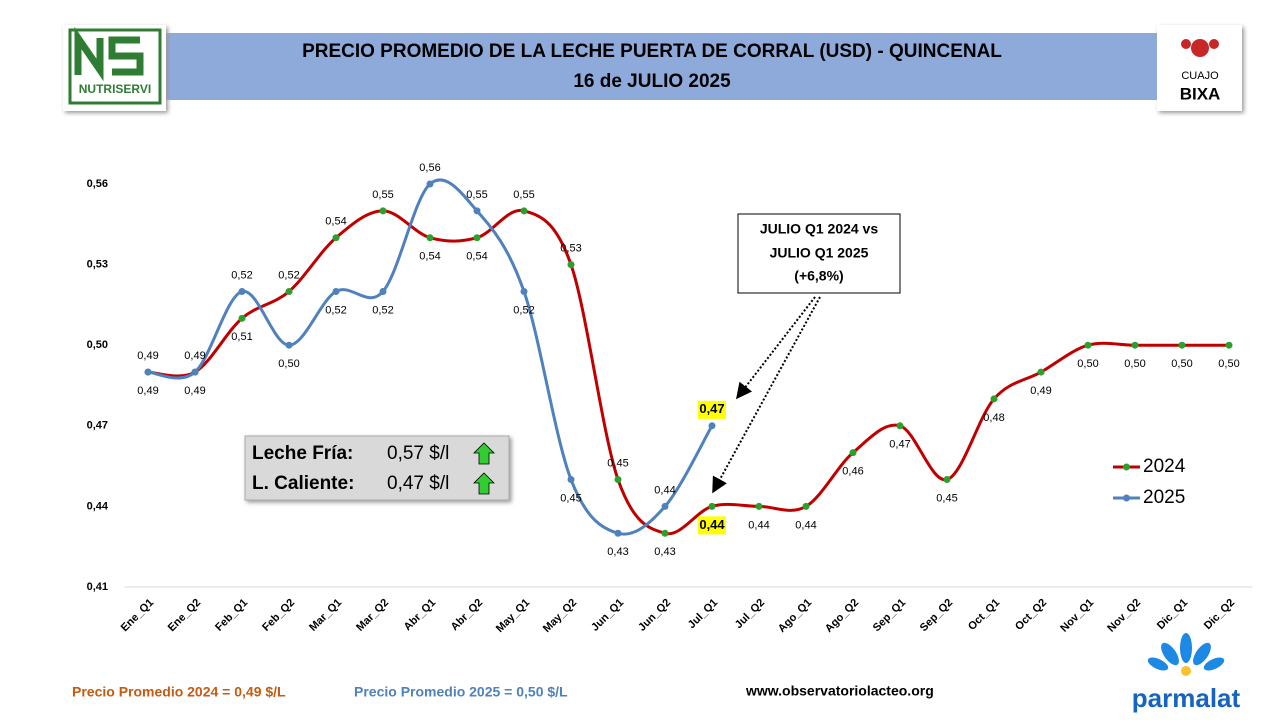  I want to click on y-tick-label: 0,50, so click(97, 345).